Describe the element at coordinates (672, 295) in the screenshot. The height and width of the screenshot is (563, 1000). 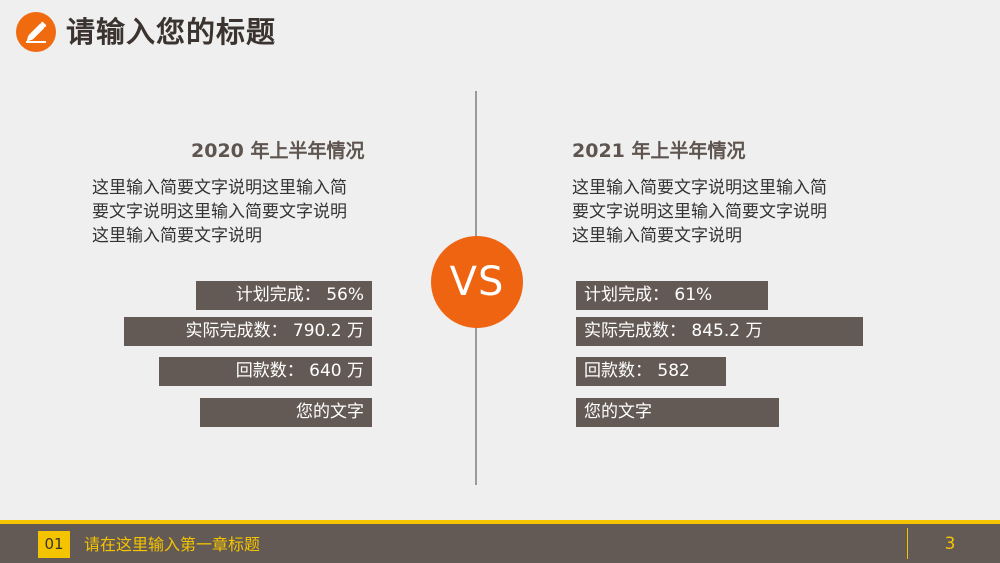
I see `right-bar-planned: 计划完成： 61%` at that location.